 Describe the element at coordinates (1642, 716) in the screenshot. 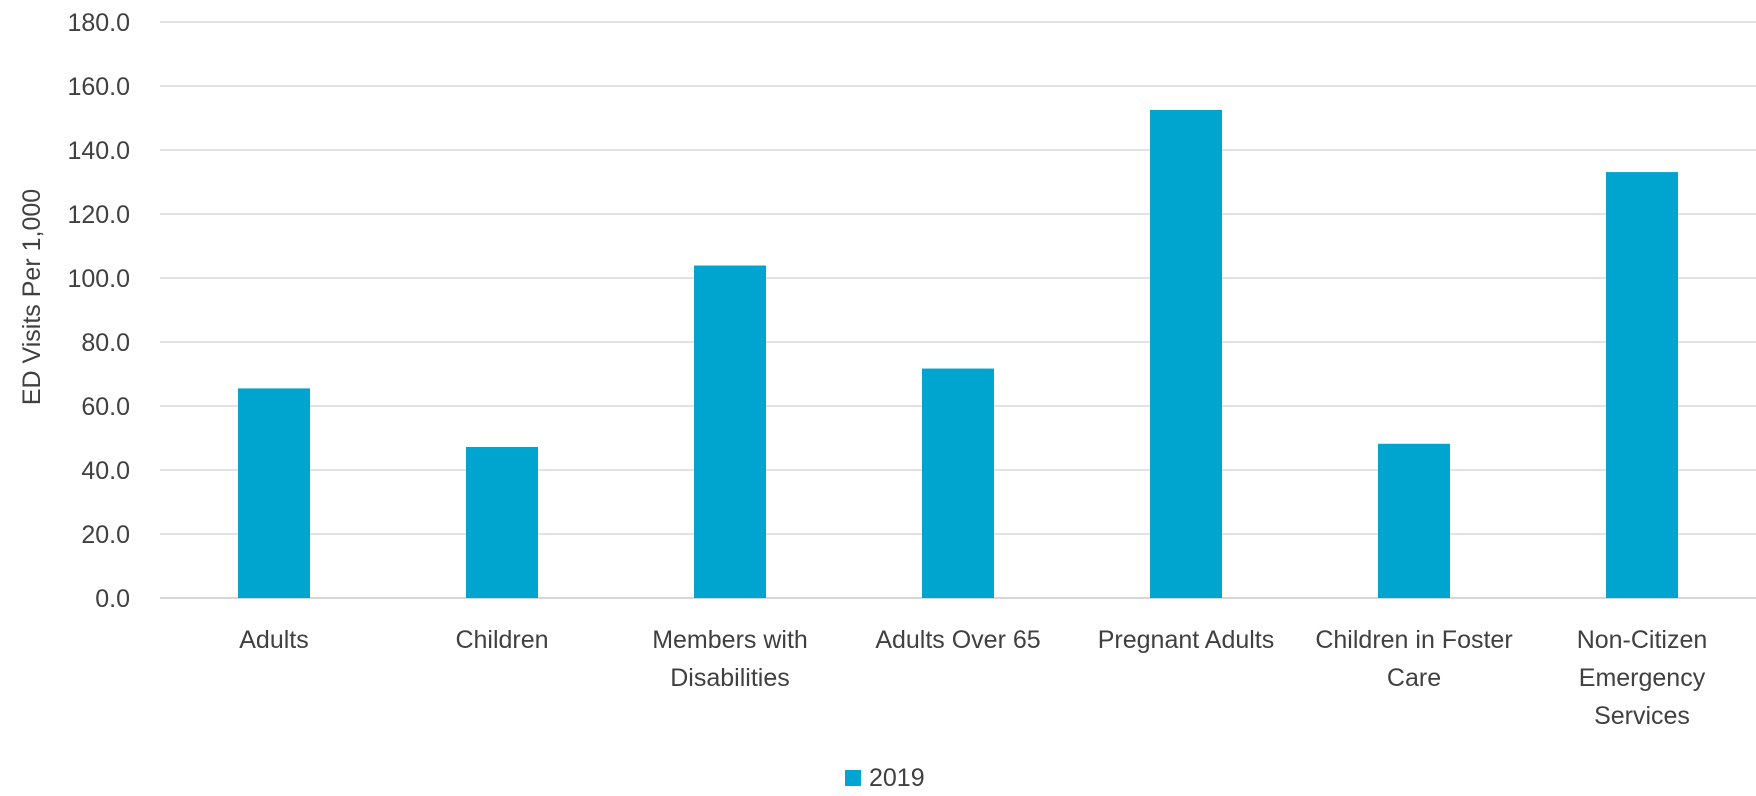

I see `x-tick-label: Services` at that location.